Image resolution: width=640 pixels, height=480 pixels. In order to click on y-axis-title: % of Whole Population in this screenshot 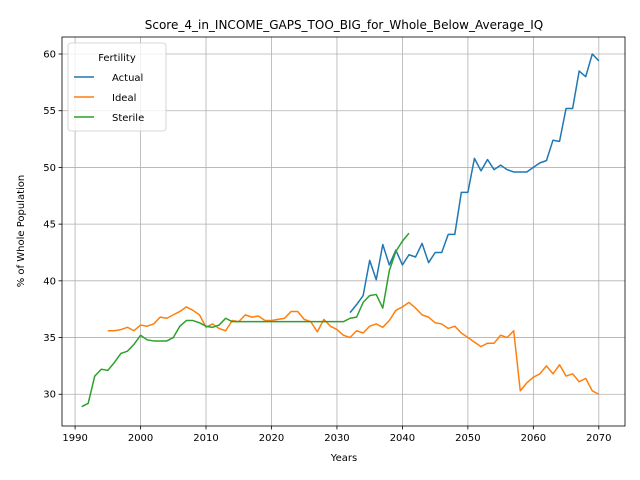, I will do `click(21, 231)`.